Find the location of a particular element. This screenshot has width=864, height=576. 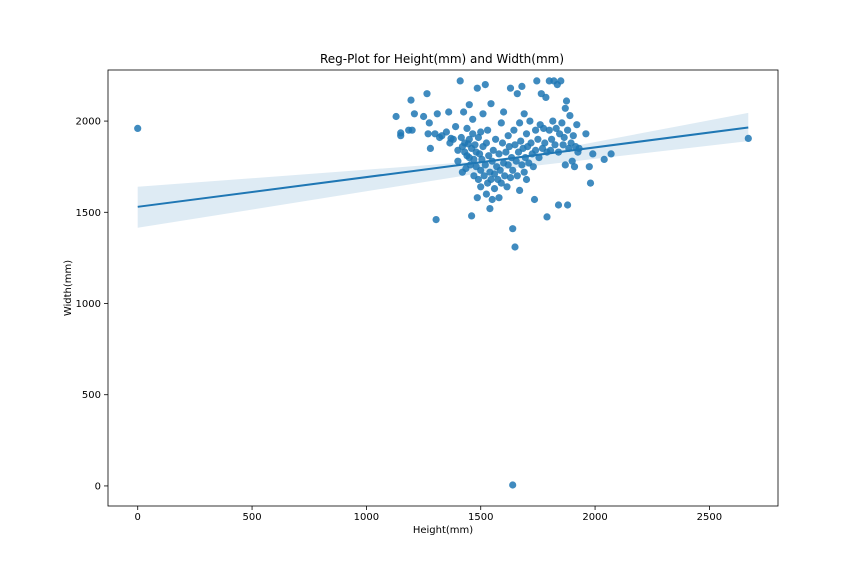

y-axis-label: Width(mm) is located at coordinates (68, 288).